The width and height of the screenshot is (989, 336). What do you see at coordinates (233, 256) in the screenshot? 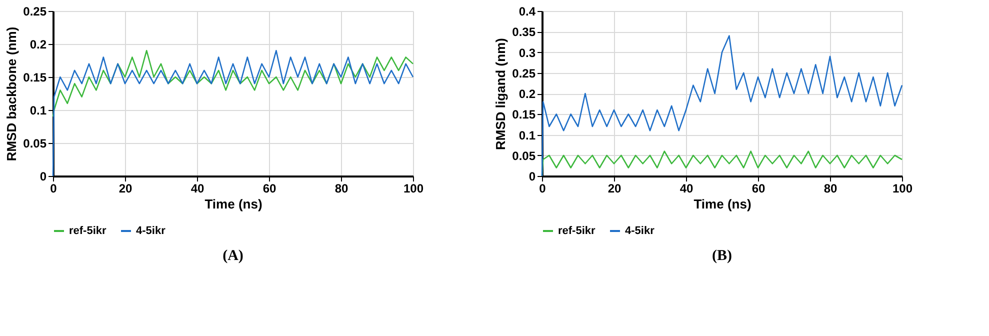
I see `text: (A)` at bounding box center [233, 256].